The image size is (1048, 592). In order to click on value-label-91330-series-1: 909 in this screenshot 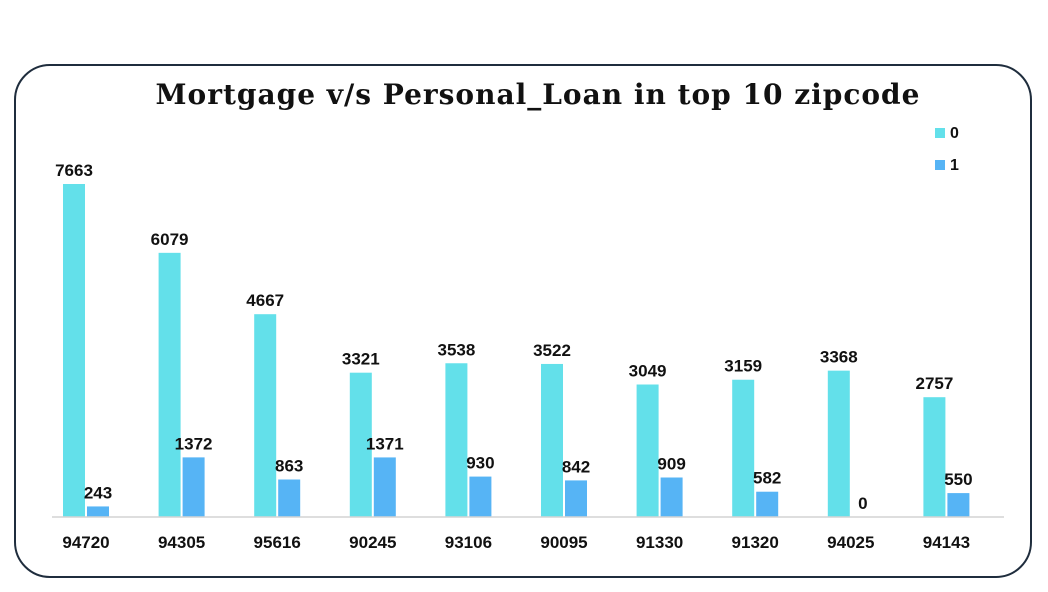, I will do `click(671, 463)`.